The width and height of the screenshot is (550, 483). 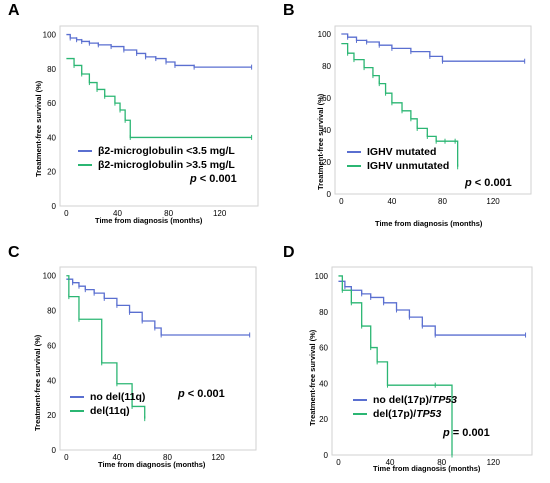 I want to click on legend-item: no del(11q), so click(x=107, y=397).